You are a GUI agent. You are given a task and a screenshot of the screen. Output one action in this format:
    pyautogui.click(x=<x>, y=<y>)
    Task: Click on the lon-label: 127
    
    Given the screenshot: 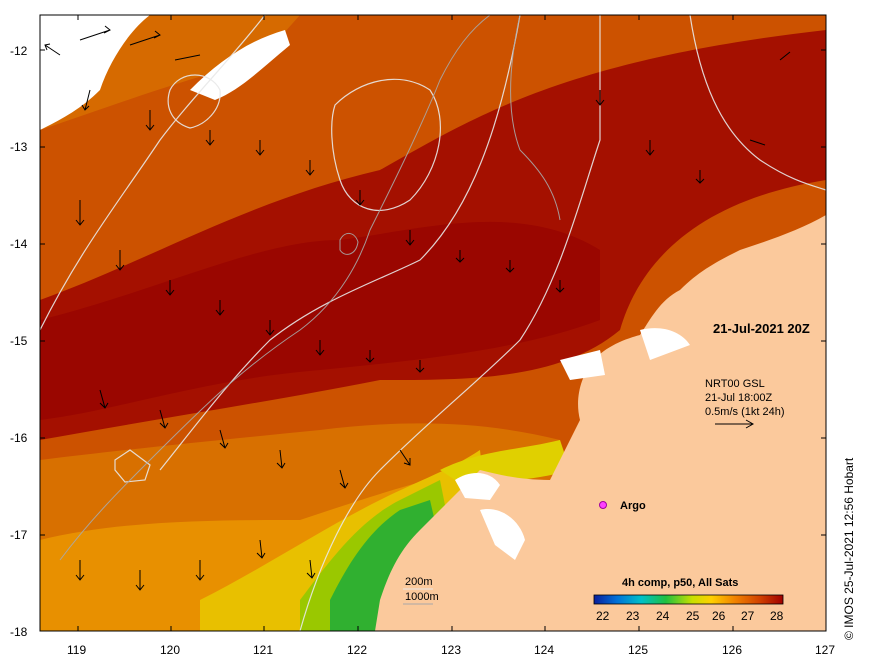 What is the action you would take?
    pyautogui.click(x=825, y=650)
    